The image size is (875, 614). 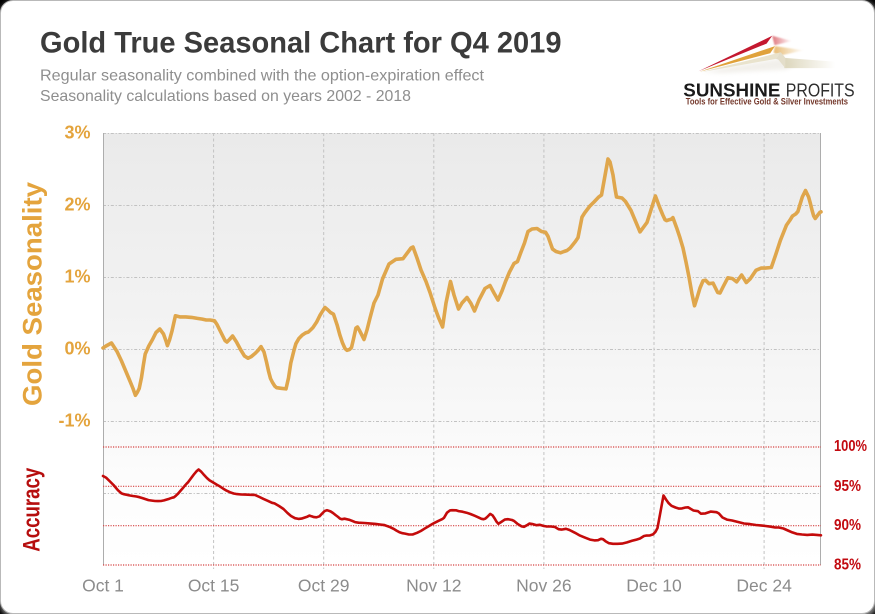 What do you see at coordinates (764, 586) in the screenshot?
I see `svg-text: Dec 24` at bounding box center [764, 586].